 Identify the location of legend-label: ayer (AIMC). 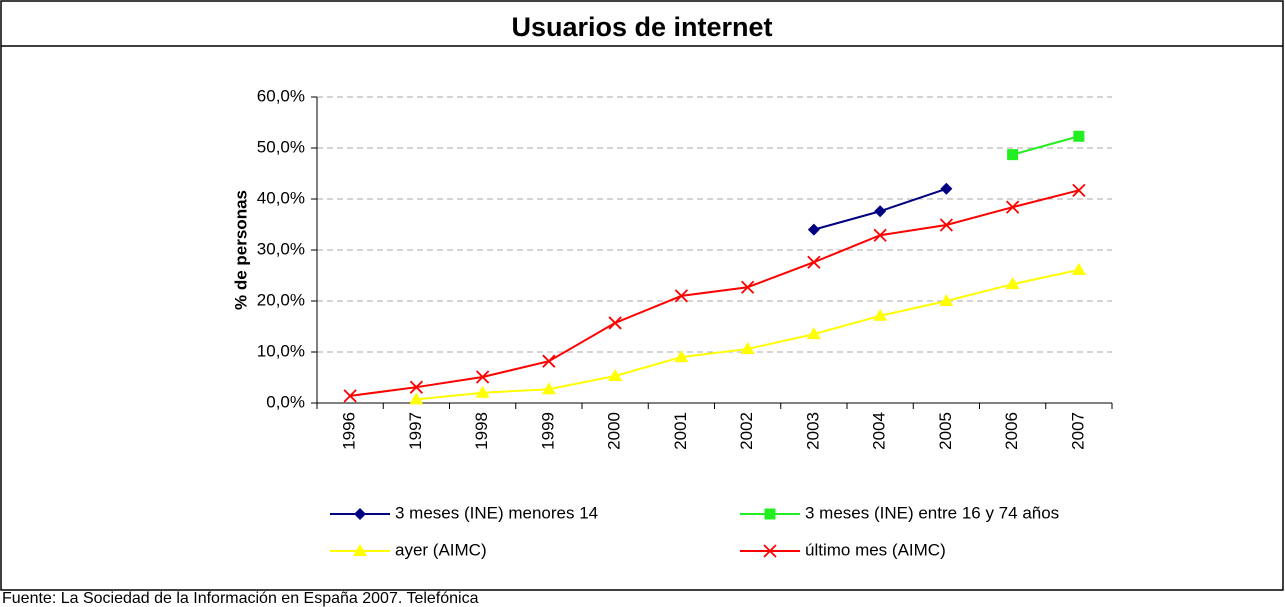
(441, 549).